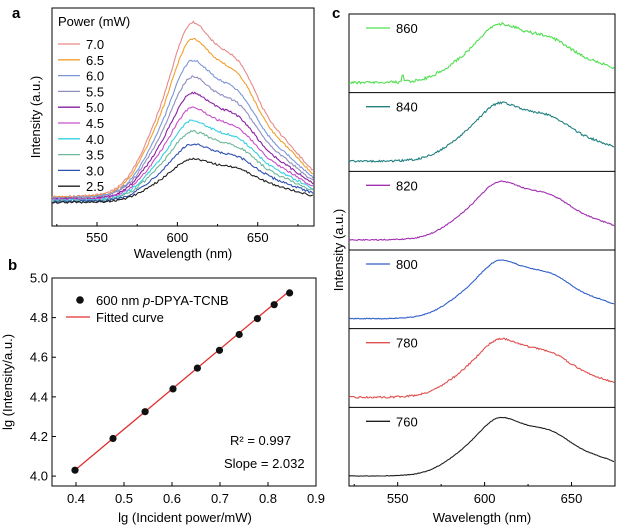 The image size is (618, 530). I want to click on panel-a-curves, so click(182, 112).